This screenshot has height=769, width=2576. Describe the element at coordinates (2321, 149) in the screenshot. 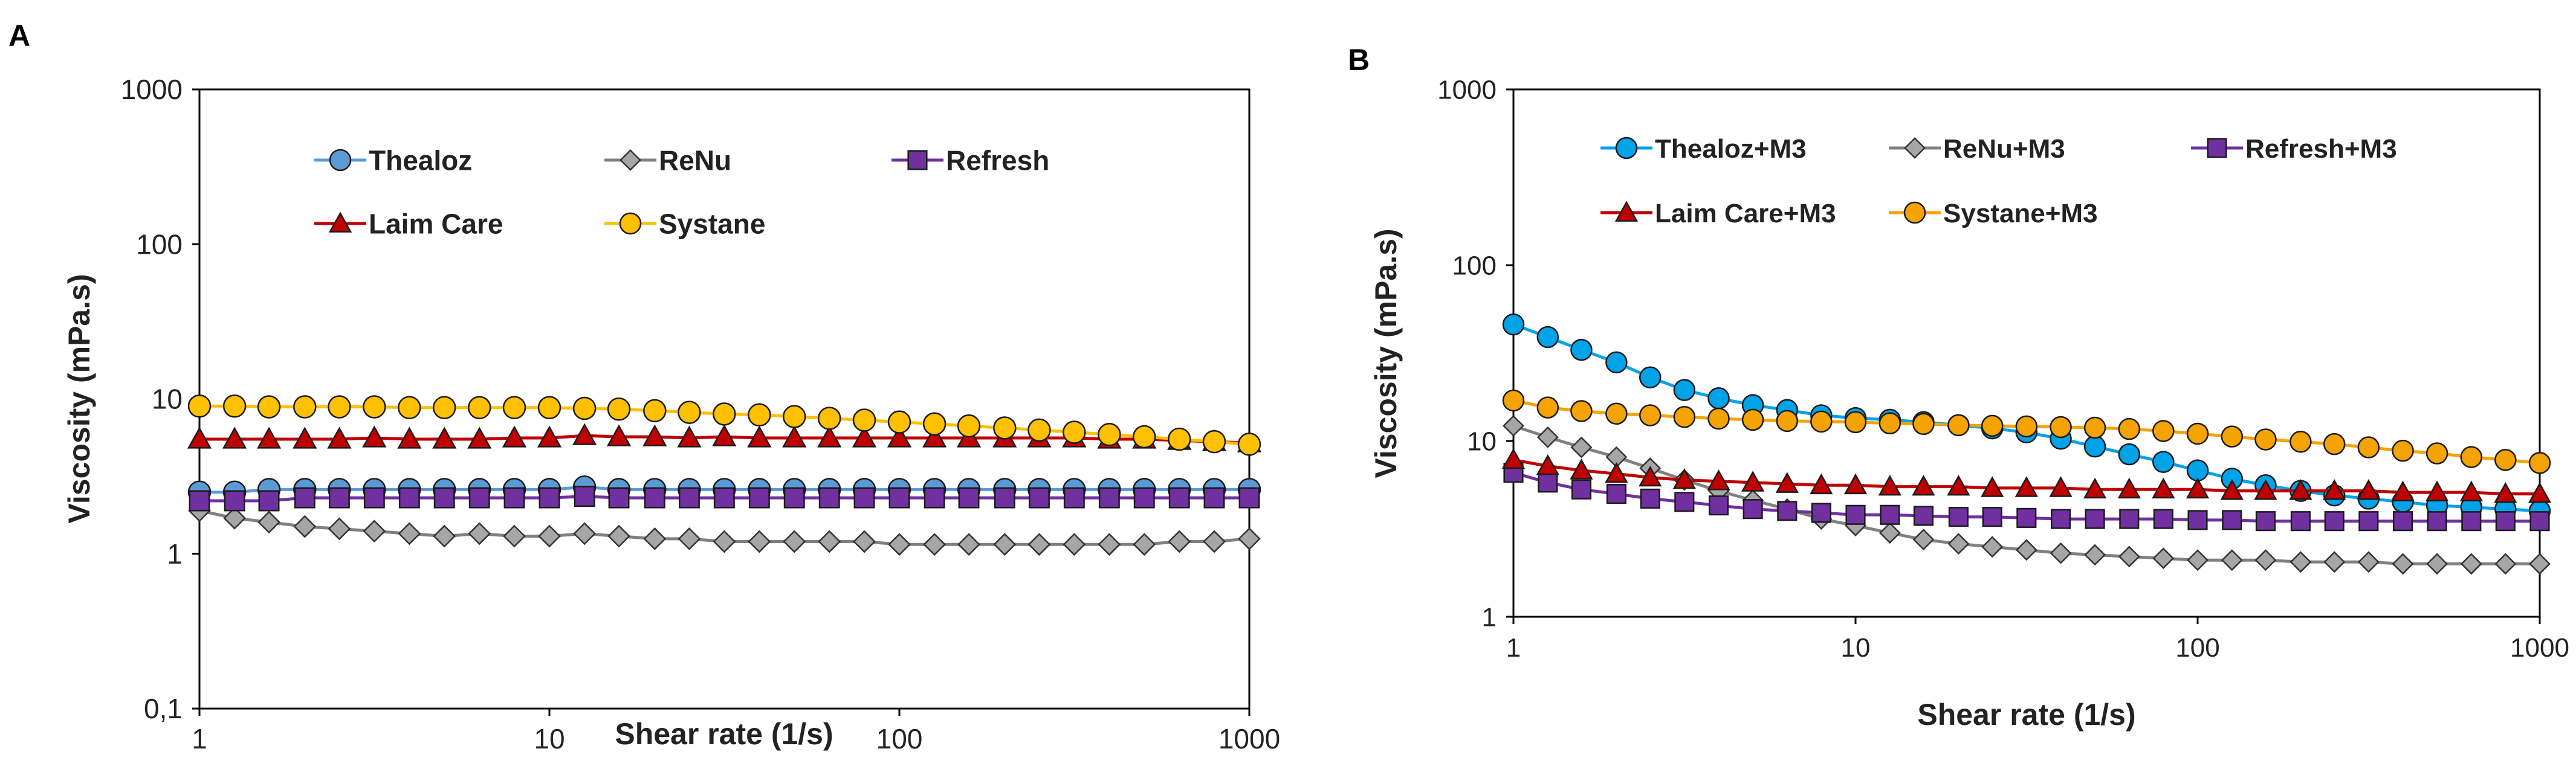

I see `legend-label: Refresh+M3` at that location.